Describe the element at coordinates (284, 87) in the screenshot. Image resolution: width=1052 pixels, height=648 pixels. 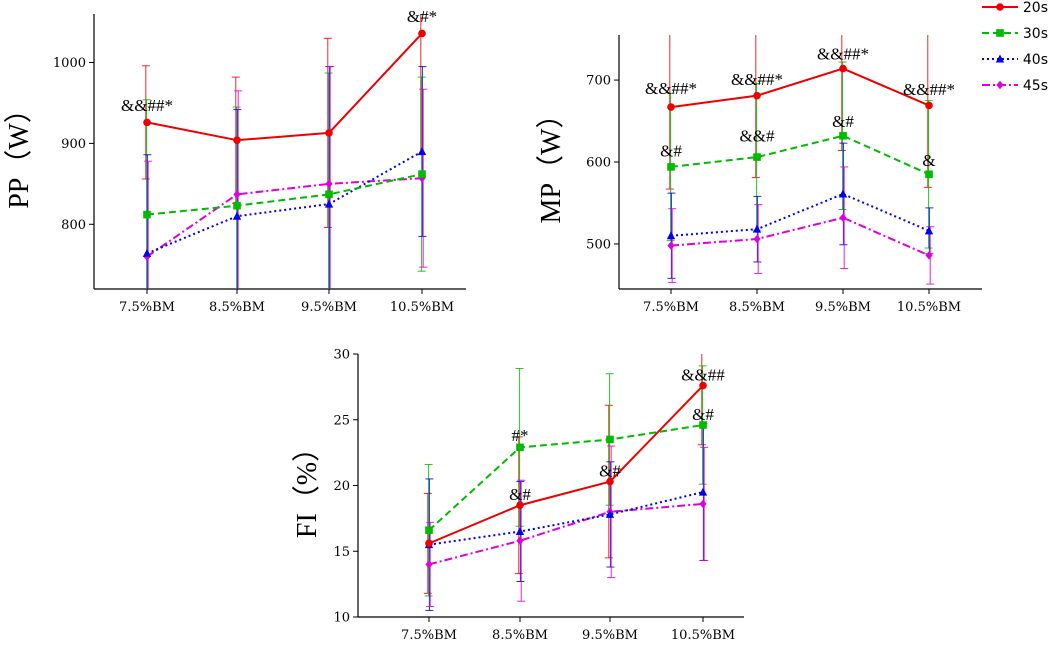
I see `pp-series-line-20s` at that location.